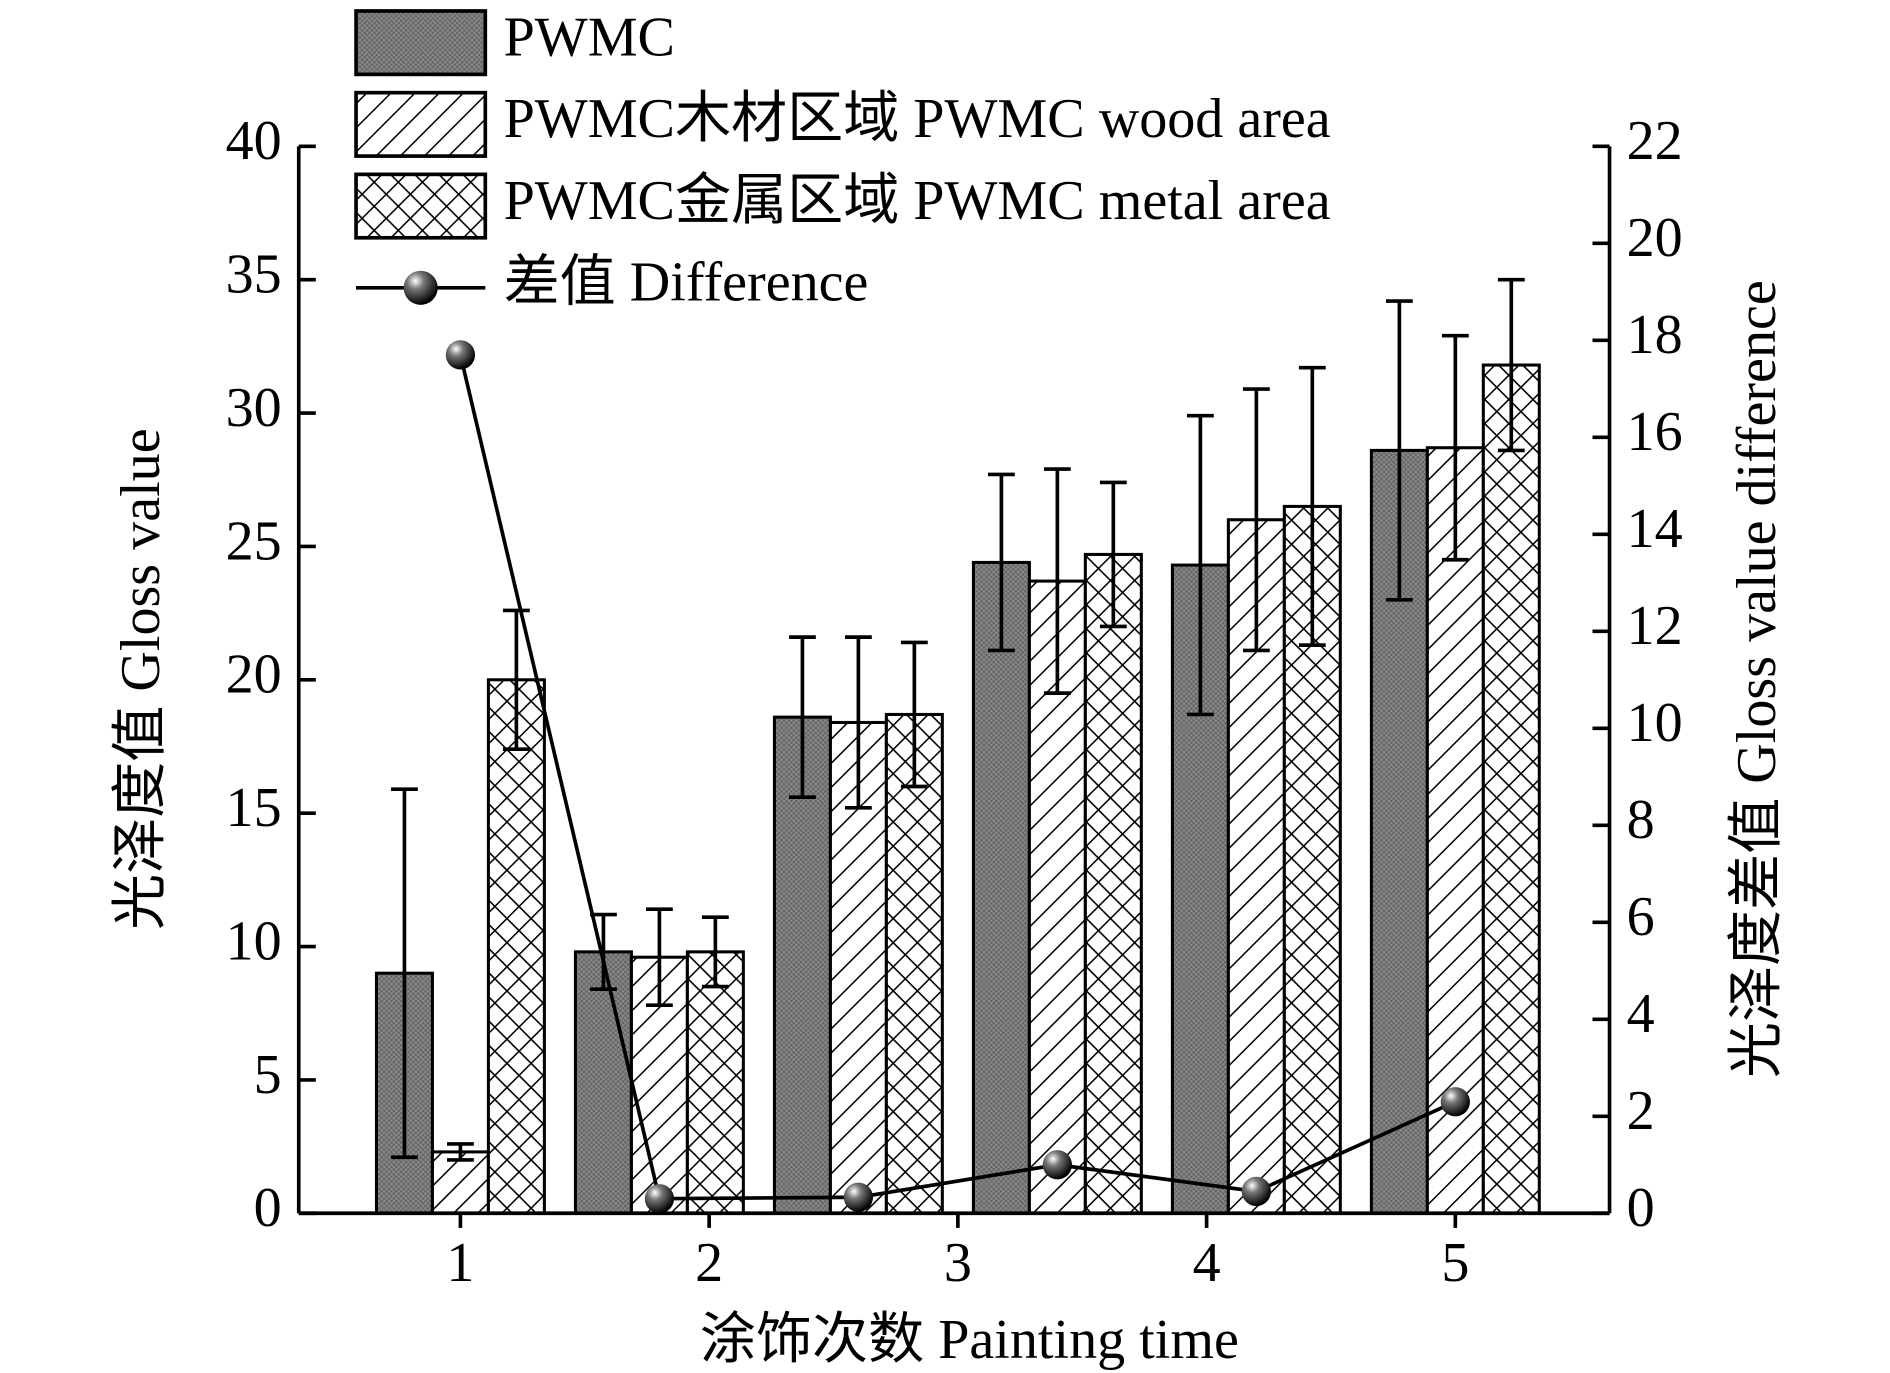 This screenshot has height=1373, width=1890. Describe the element at coordinates (589, 38) in the screenshot. I see `legend-label: PWMC` at that location.